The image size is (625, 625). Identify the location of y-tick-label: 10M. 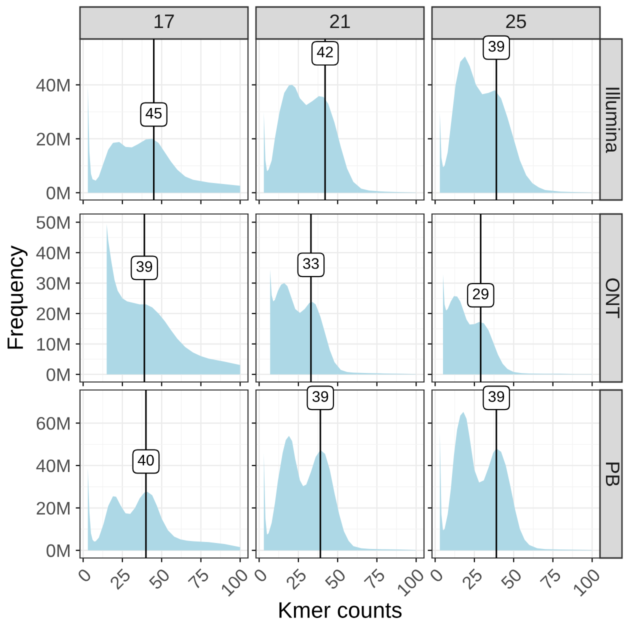
(53, 344).